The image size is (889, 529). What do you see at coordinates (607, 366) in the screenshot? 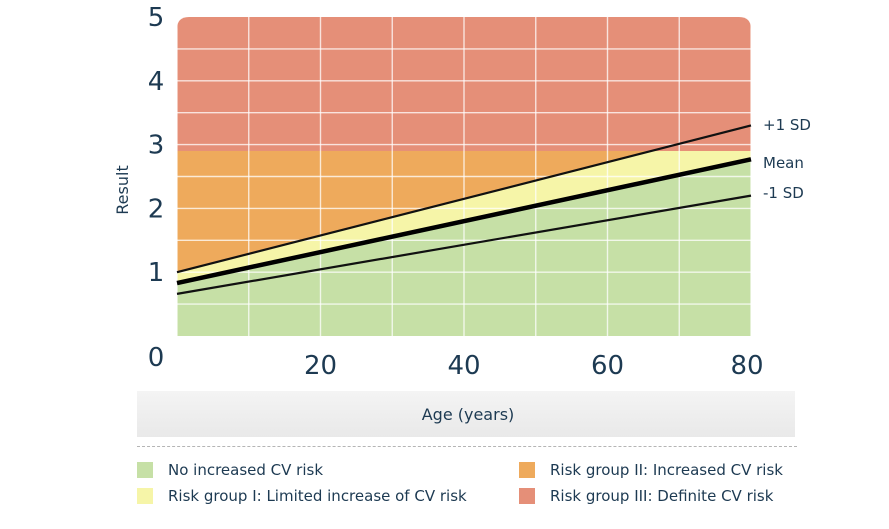
I see `x-tick-label: 60` at bounding box center [607, 366].